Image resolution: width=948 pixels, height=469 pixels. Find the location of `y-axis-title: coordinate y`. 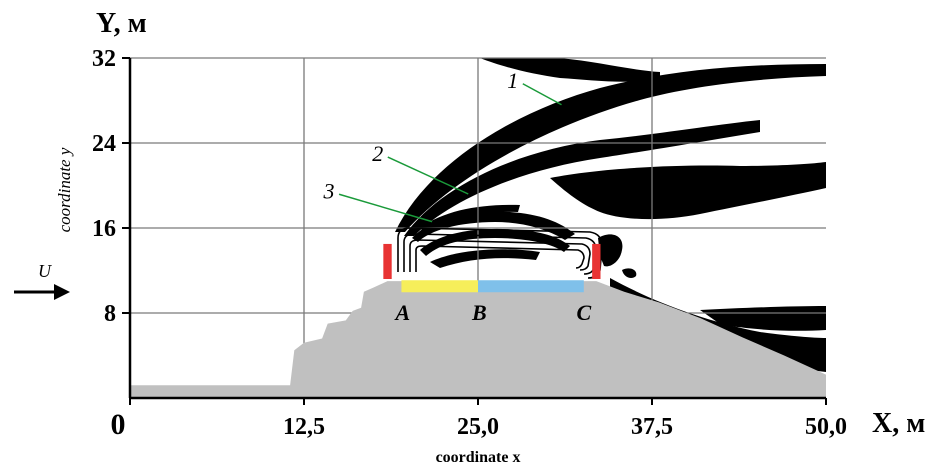

y-axis-title: coordinate y is located at coordinates (64, 189).